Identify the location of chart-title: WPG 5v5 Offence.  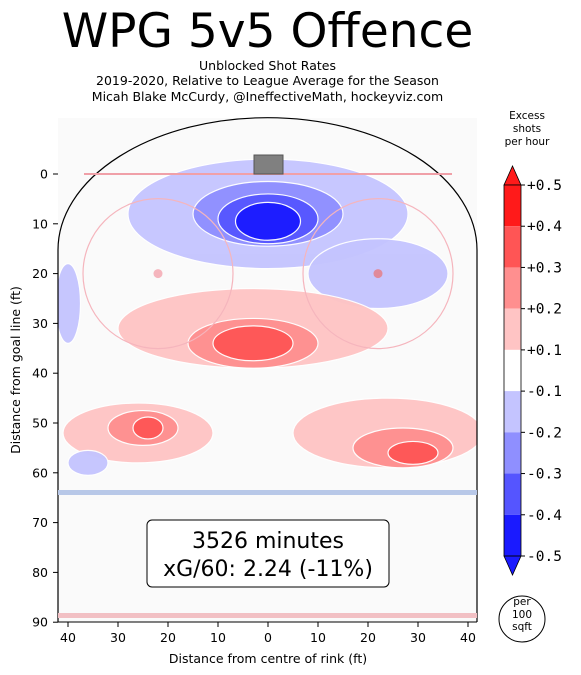
(267, 31).